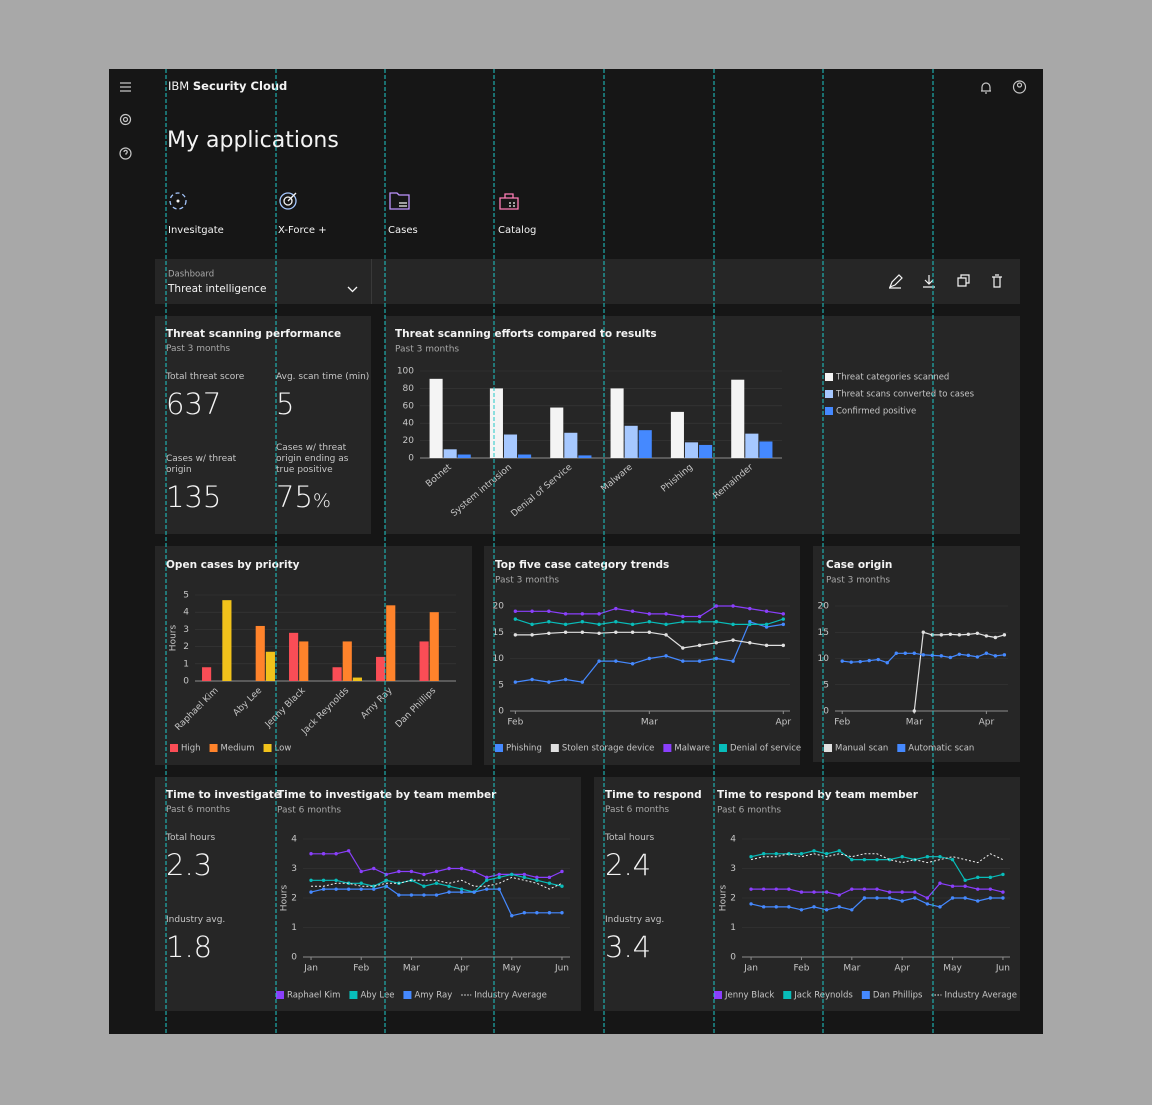  Describe the element at coordinates (724, 898) in the screenshot. I see `y-axis-label: Hours` at that location.